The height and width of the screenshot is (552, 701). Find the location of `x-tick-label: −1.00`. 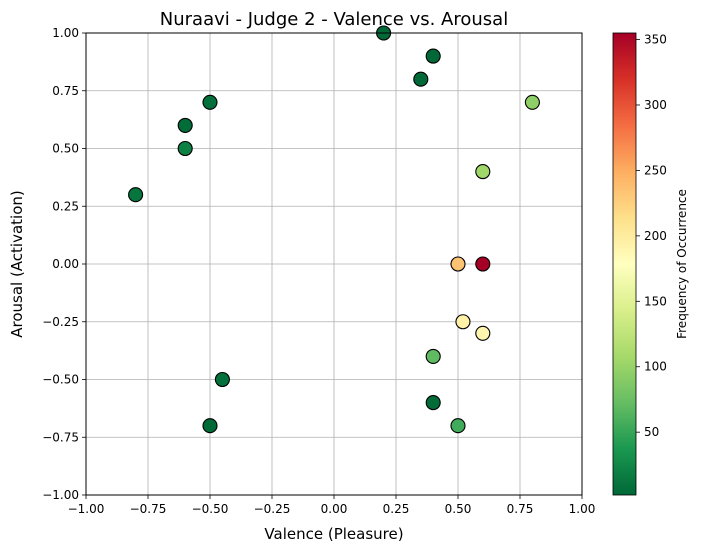

x-tick-label: −1.00 is located at coordinates (86, 509).